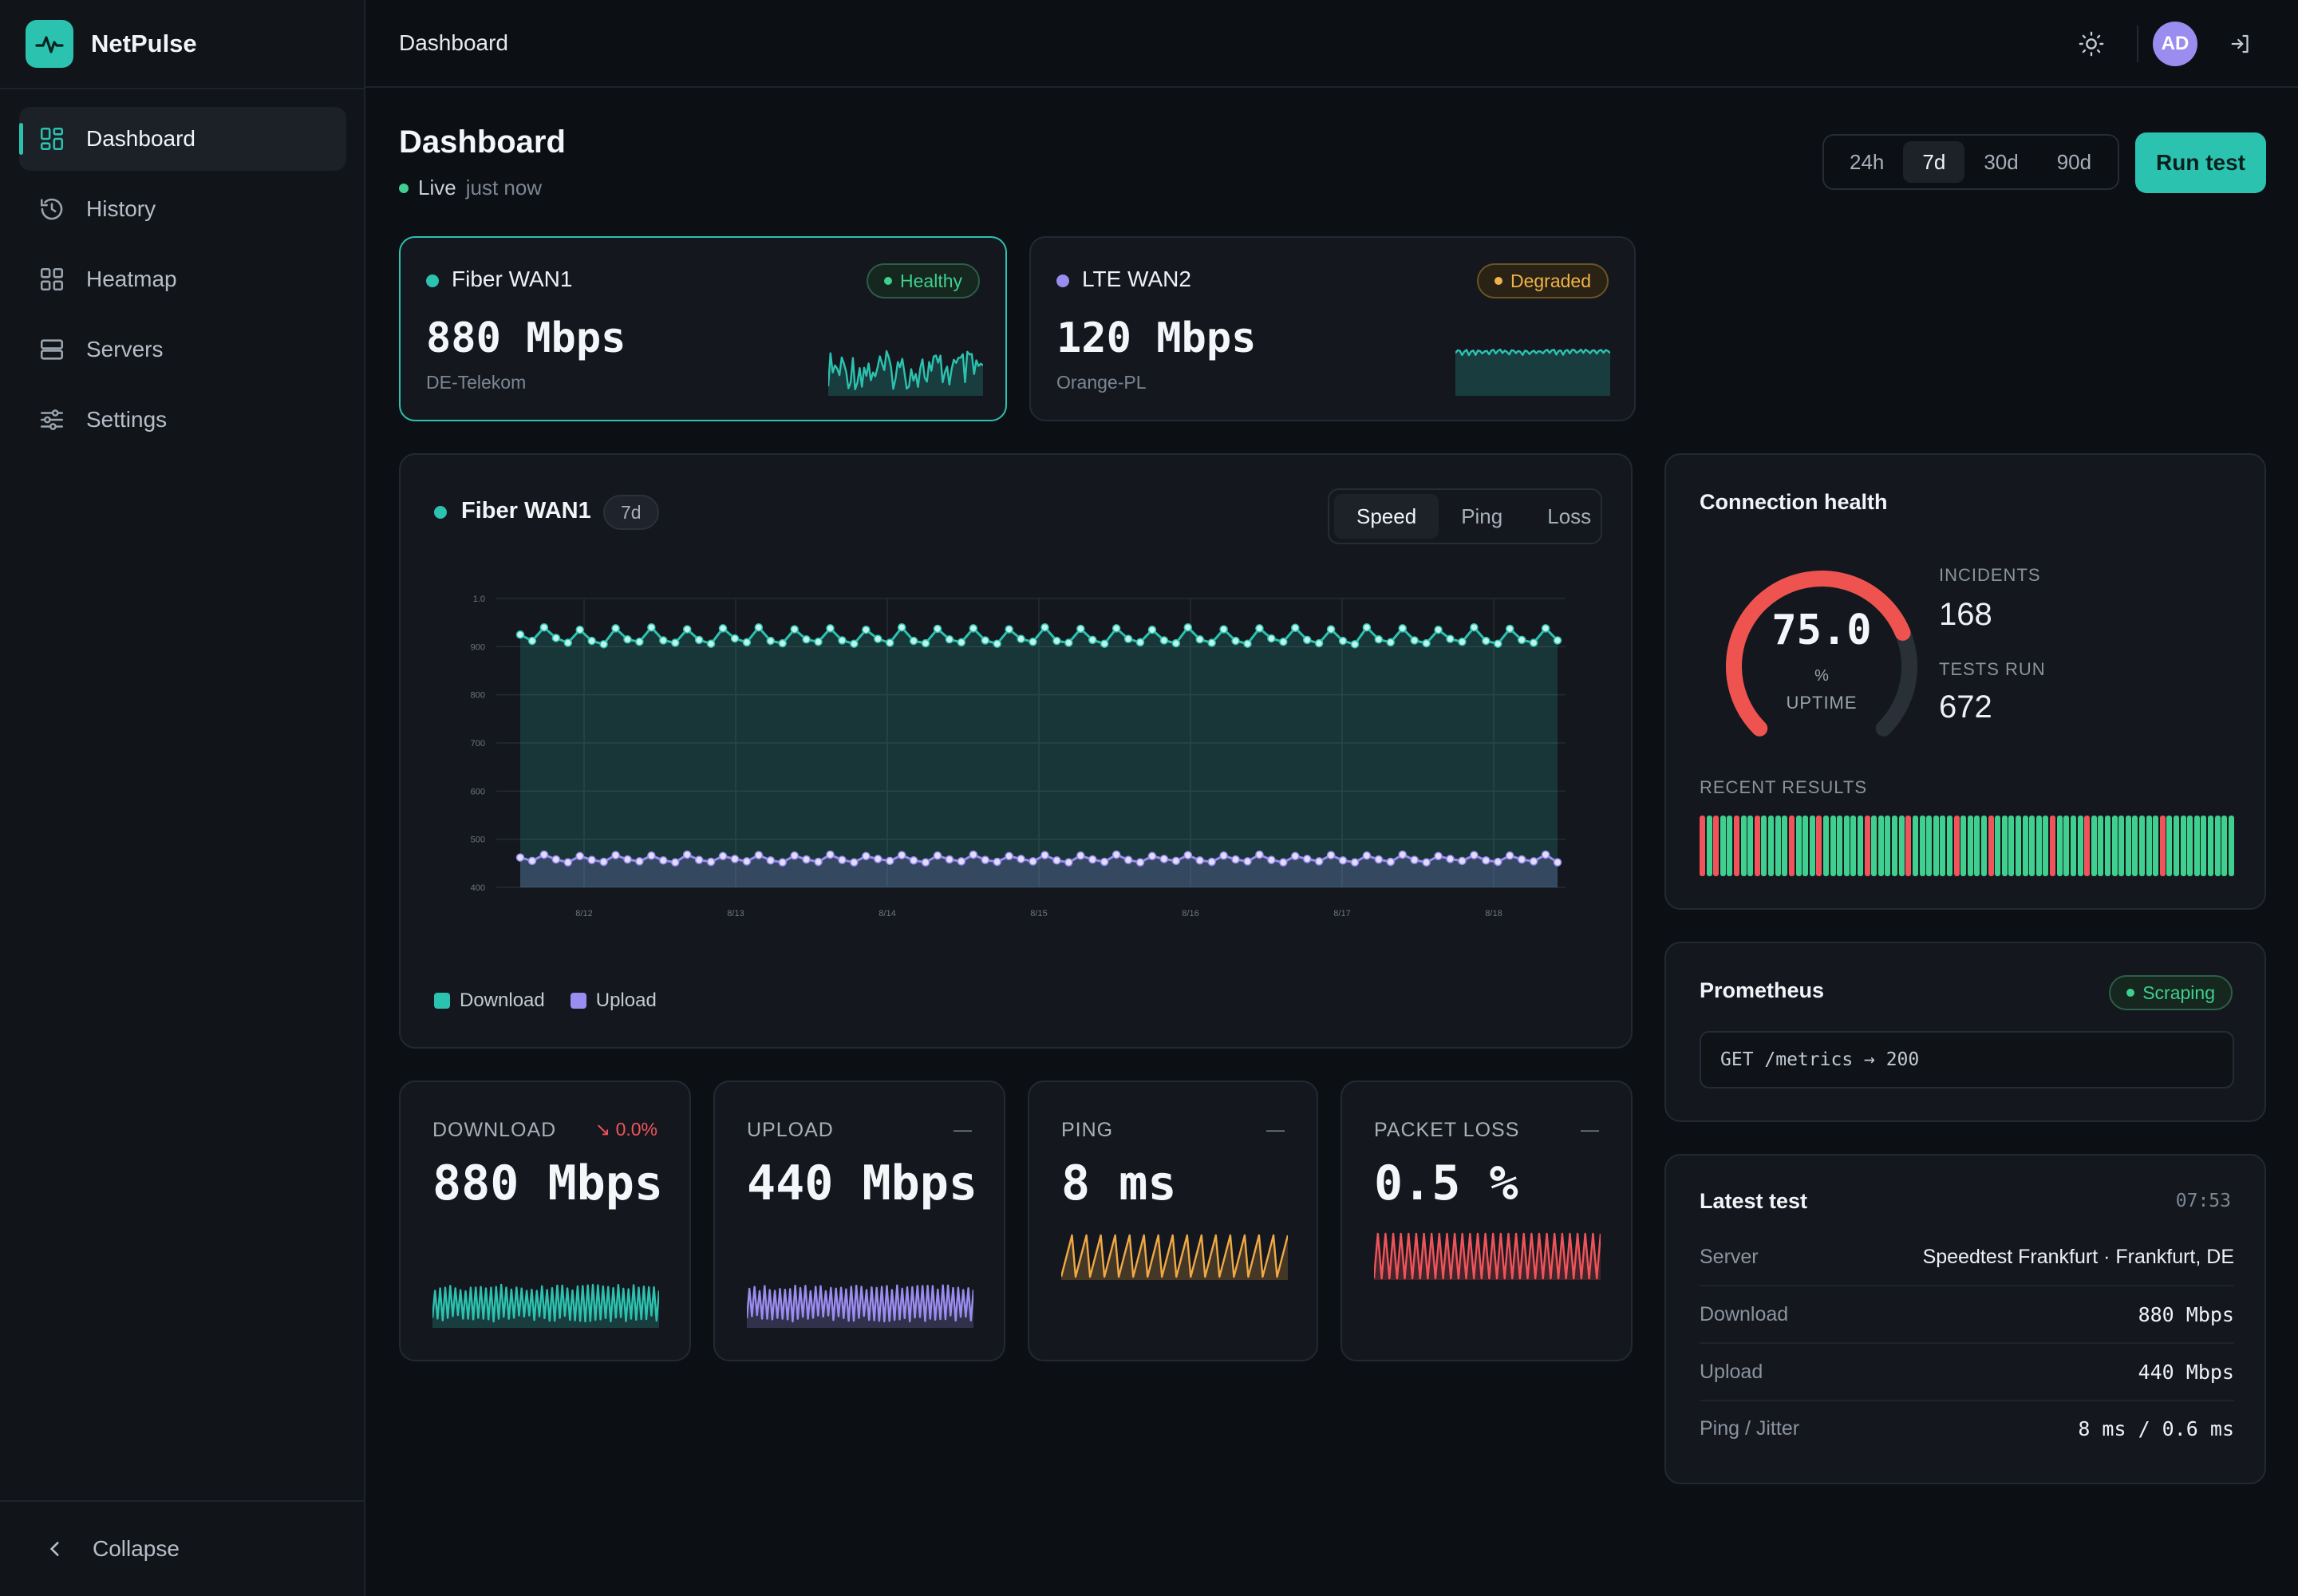 Image resolution: width=2298 pixels, height=1596 pixels. Describe the element at coordinates (613, 1001) in the screenshot. I see `legend-item-upload: Upload` at that location.